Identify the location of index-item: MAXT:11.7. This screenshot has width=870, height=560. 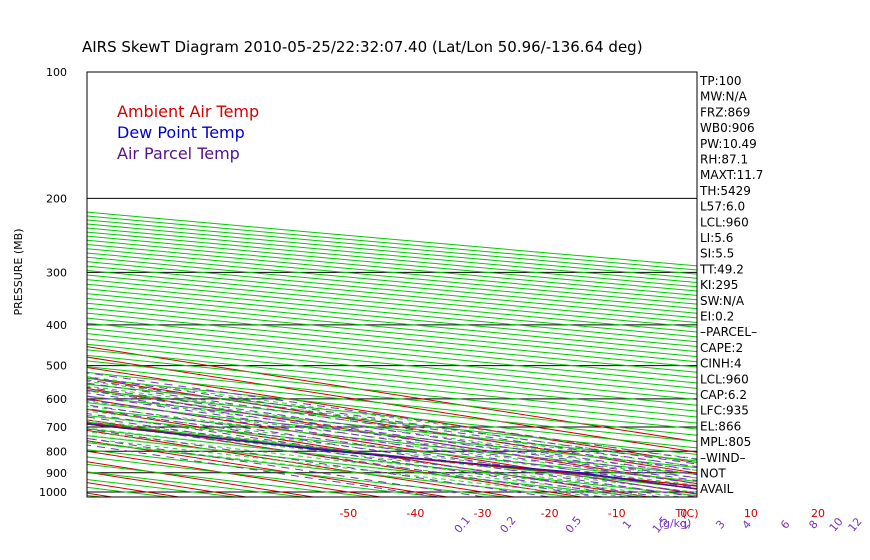
(731, 175).